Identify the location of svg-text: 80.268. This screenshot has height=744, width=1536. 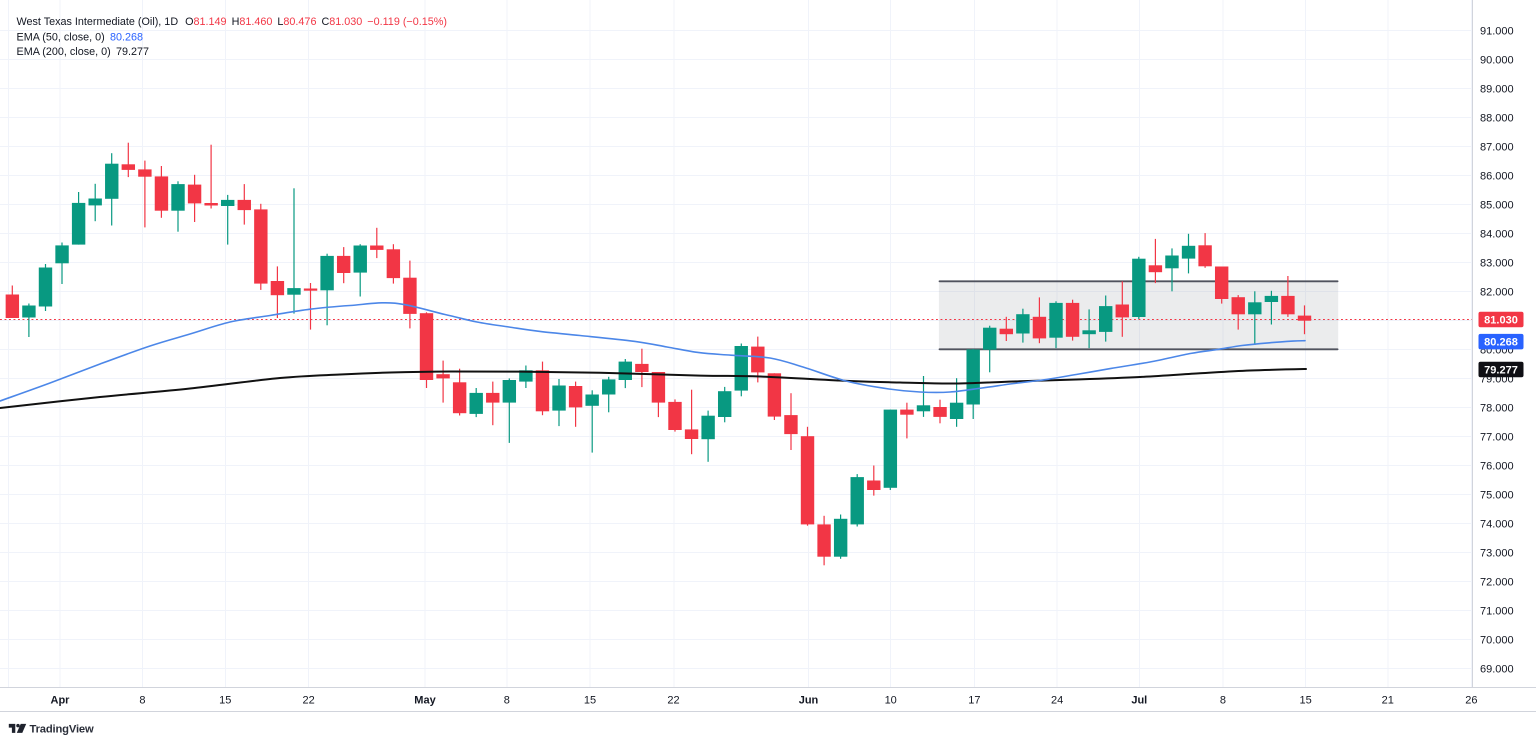
(1501, 343).